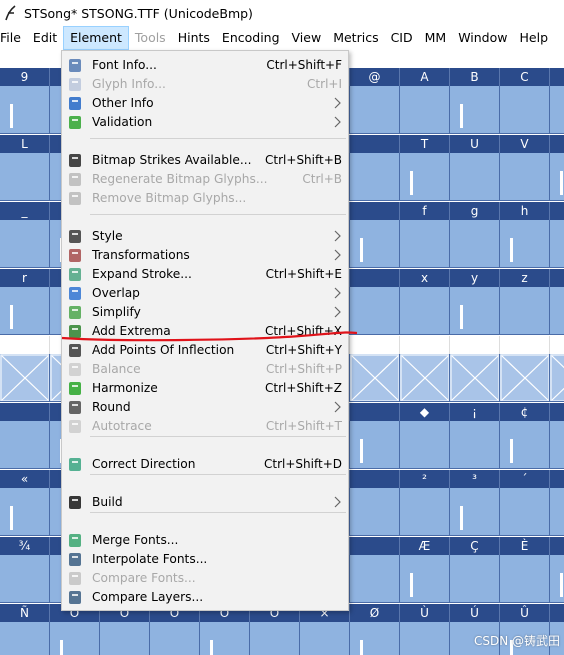 This screenshot has width=564, height=655. I want to click on menu-item-correct-direction: Correct Direction Ctrl+Shift+D, so click(205, 464).